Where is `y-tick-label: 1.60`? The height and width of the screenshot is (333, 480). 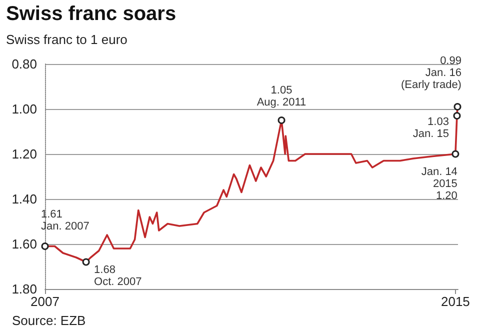 y-tick-label: 1.60 is located at coordinates (24, 244).